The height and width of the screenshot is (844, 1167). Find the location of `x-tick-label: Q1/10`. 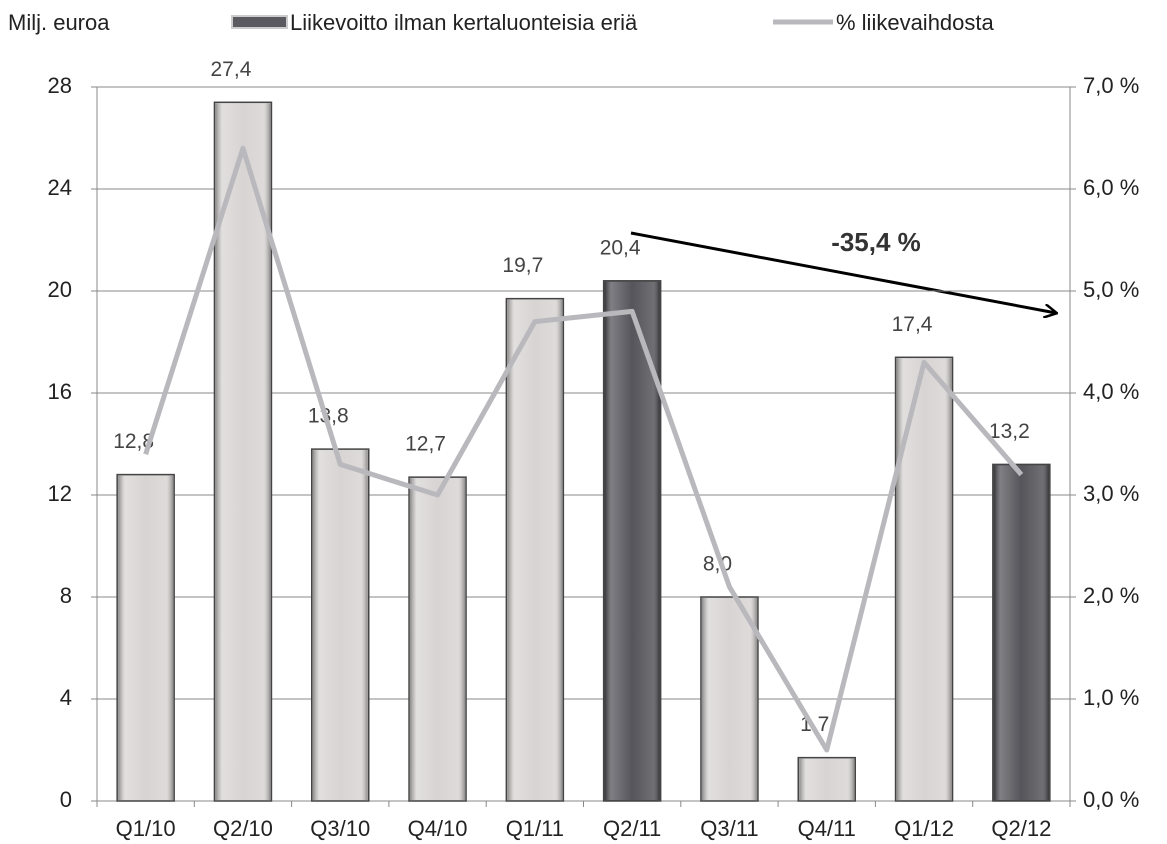

x-tick-label: Q1/10 is located at coordinates (146, 828).